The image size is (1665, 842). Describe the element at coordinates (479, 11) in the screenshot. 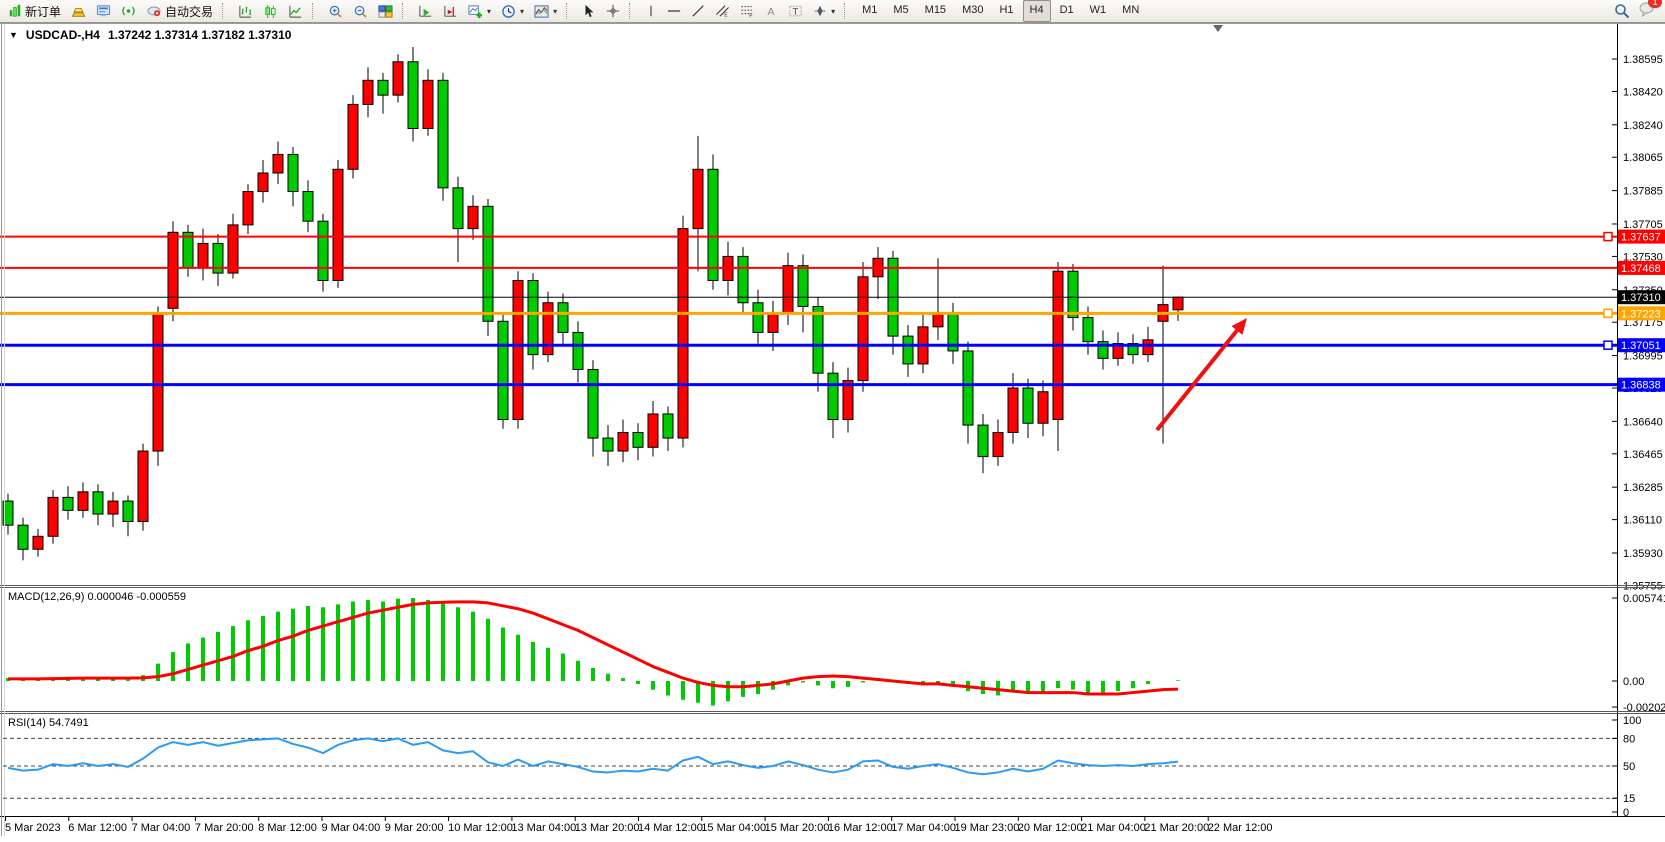

I see `add-indicator-button: ▾` at that location.